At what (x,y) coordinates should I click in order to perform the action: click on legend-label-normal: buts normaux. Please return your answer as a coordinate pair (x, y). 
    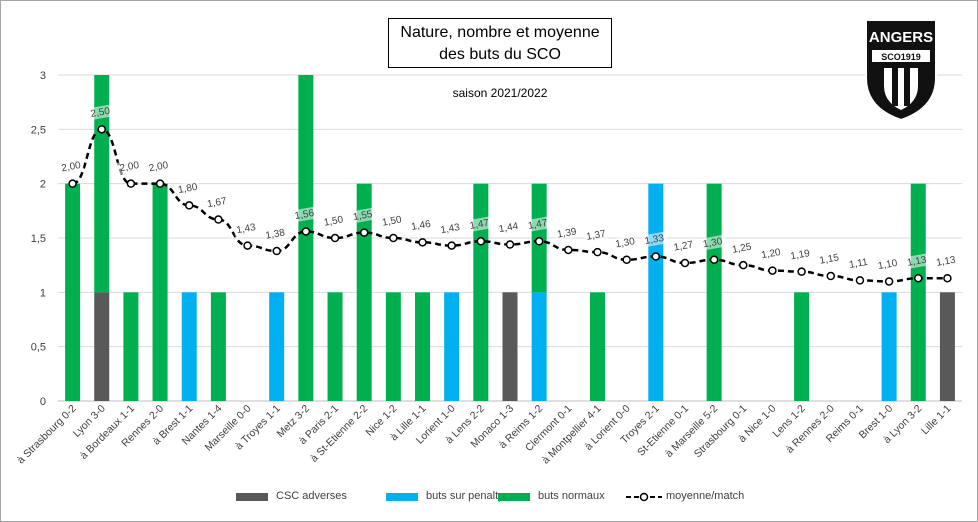
    Looking at the image, I should click on (571, 496).